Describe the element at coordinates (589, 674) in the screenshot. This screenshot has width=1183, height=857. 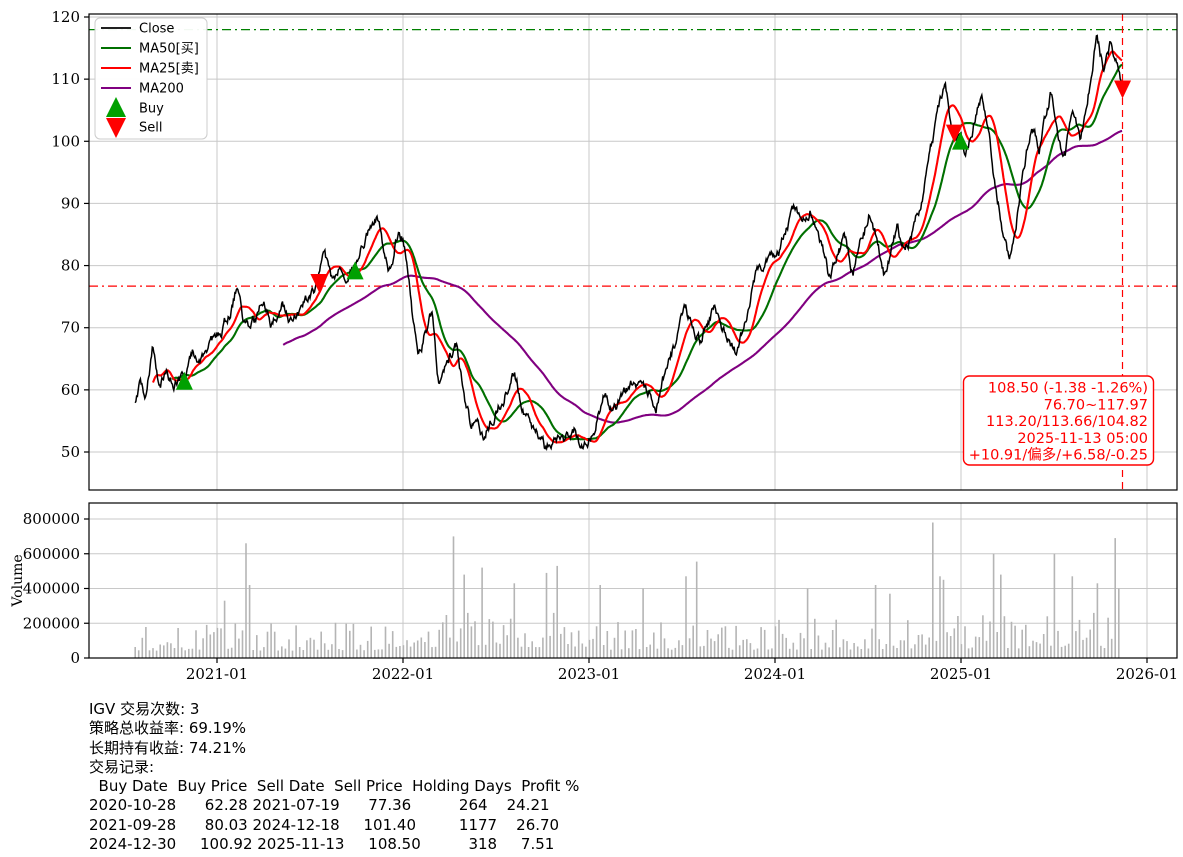
I see `svg-text: 2023-01` at that location.